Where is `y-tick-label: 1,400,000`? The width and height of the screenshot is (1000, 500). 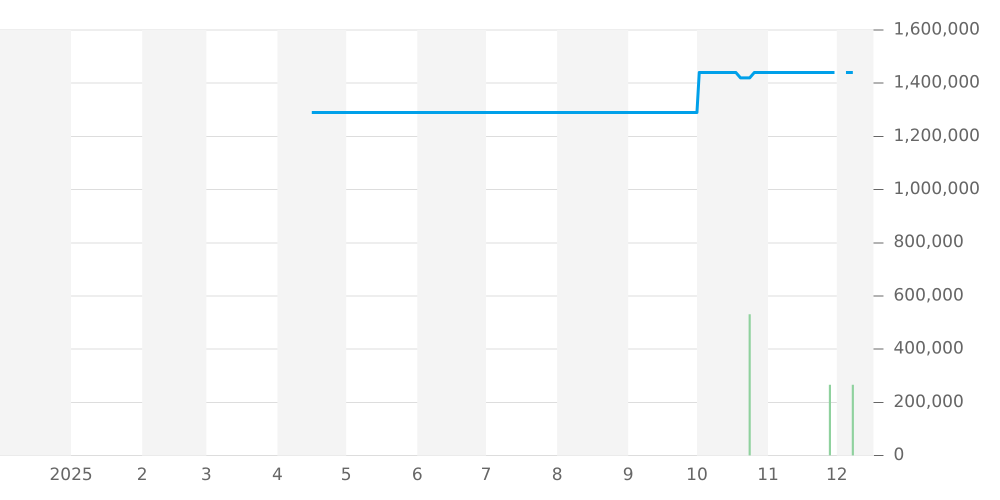 y-tick-label: 1,400,000 is located at coordinates (936, 82).